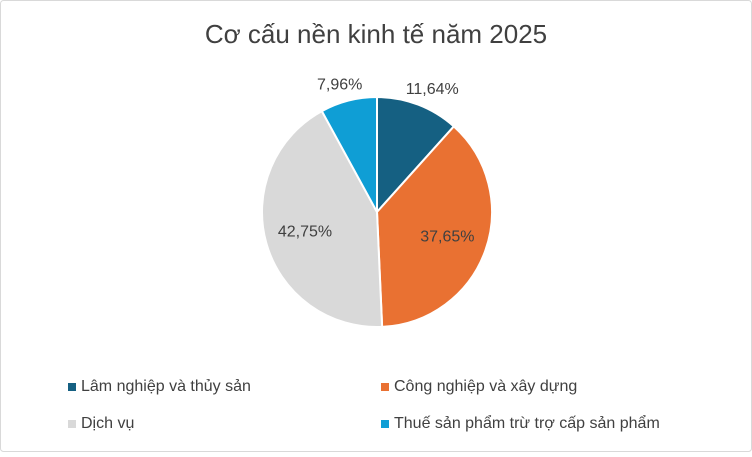 Image resolution: width=752 pixels, height=457 pixels. Describe the element at coordinates (166, 386) in the screenshot. I see `legend-label: Lâm nghiệp và thủy sản` at that location.